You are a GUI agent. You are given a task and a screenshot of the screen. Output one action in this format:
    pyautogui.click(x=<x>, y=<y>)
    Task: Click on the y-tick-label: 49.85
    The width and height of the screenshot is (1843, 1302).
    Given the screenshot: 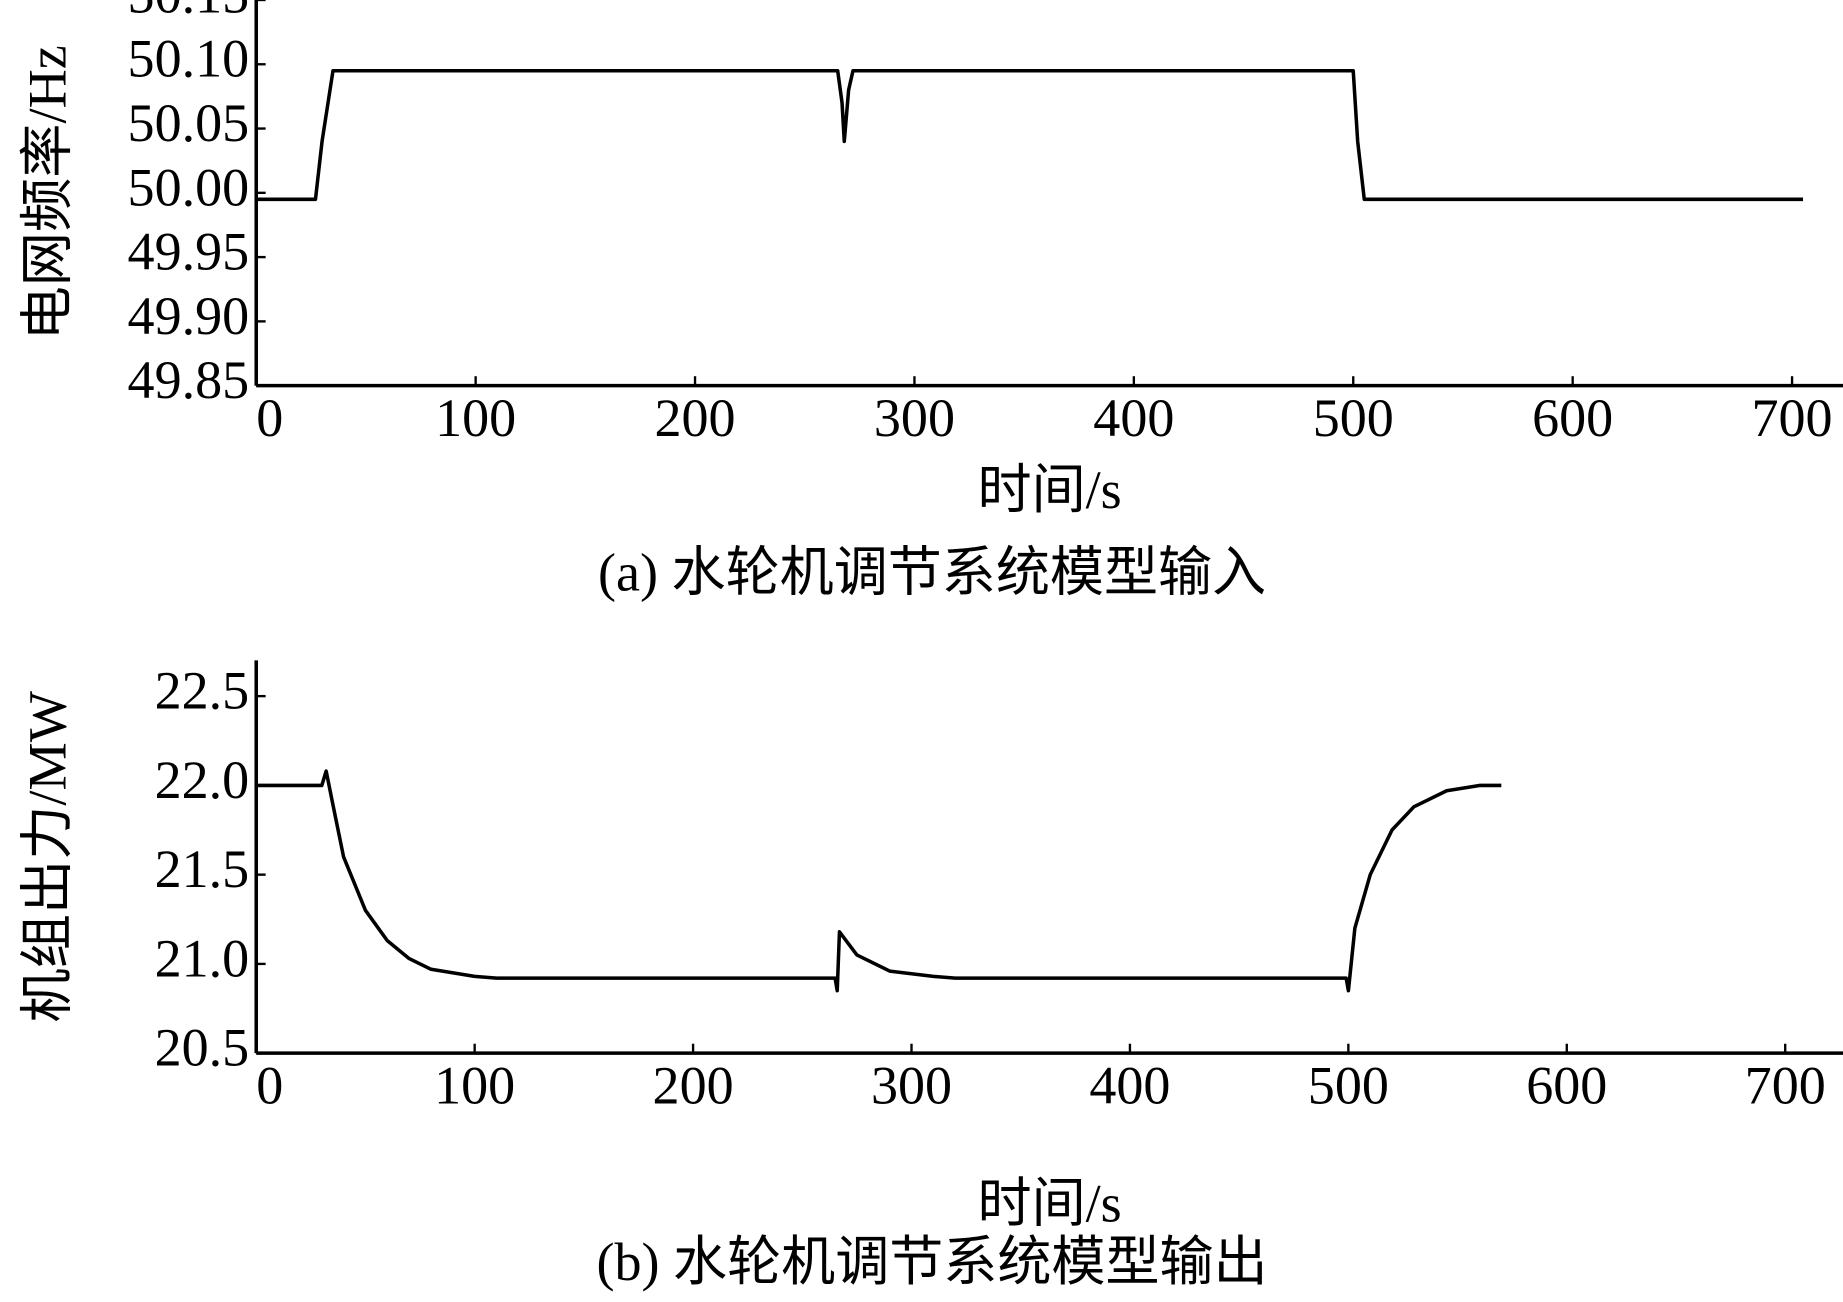 What is the action you would take?
    pyautogui.click(x=189, y=380)
    